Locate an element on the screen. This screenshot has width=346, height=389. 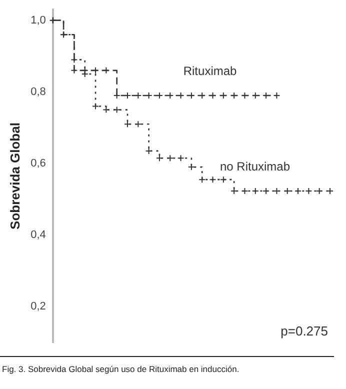
annotation: p=0.275 is located at coordinates (304, 330).